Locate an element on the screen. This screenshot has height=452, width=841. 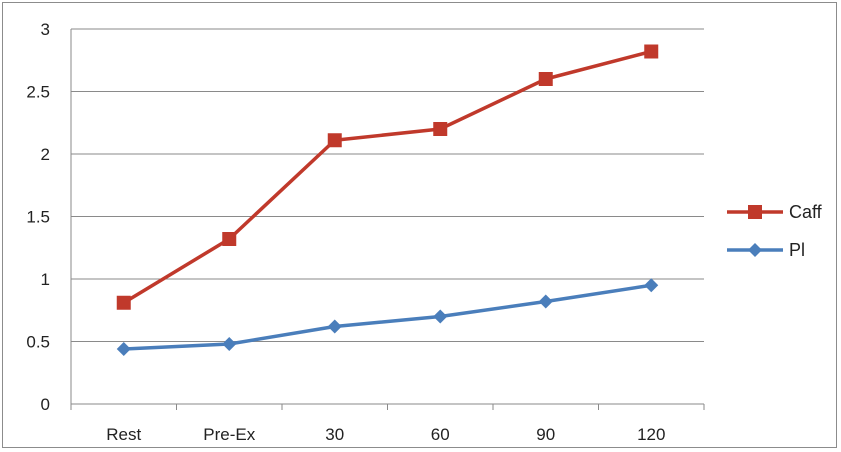
y-tick-label: 2.5 is located at coordinates (38, 92).